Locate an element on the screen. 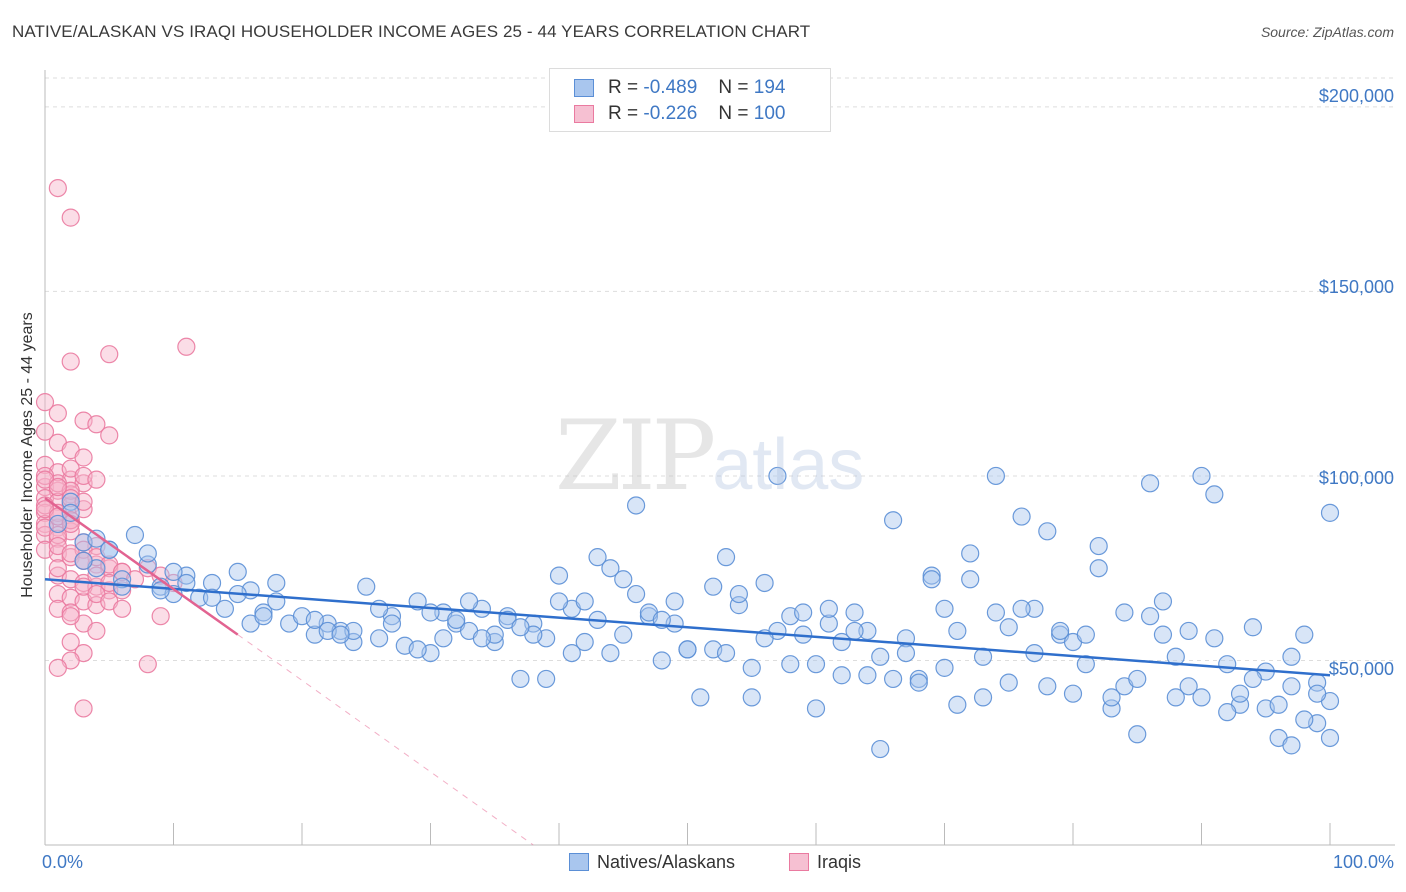  watermark: ZIPatlas is located at coordinates (709, 456).